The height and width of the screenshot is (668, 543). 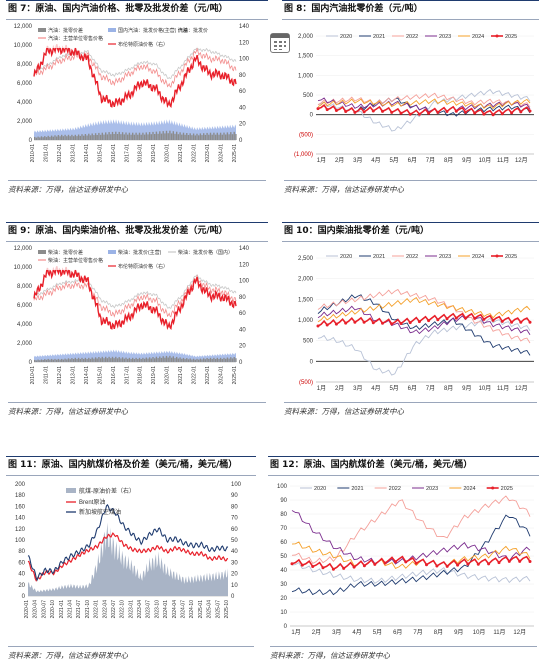 I want to click on fig11-x-tick: 2025-01, so click(x=201, y=609).